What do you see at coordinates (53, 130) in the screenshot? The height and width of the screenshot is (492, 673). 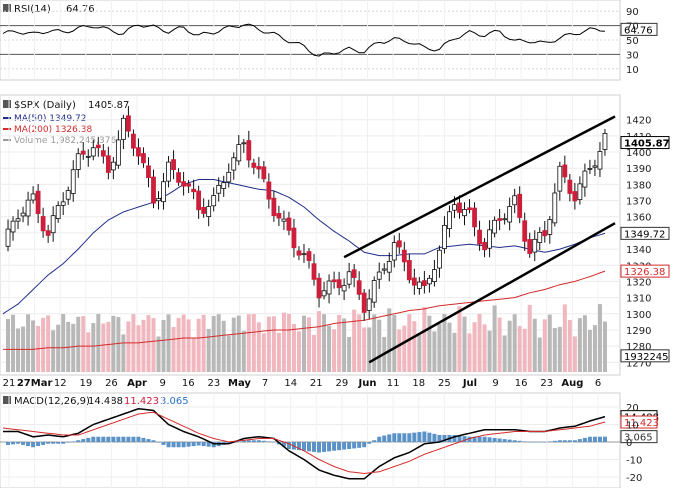 I see `legend-item: MA(200) 1326.38` at bounding box center [53, 130].